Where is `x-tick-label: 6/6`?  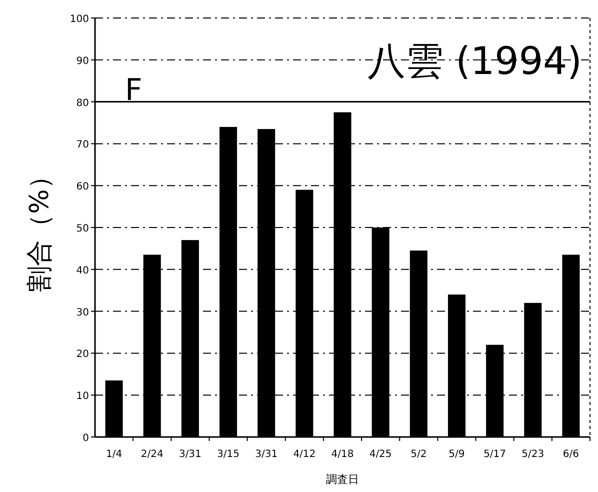 x-tick-label: 6/6 is located at coordinates (571, 454).